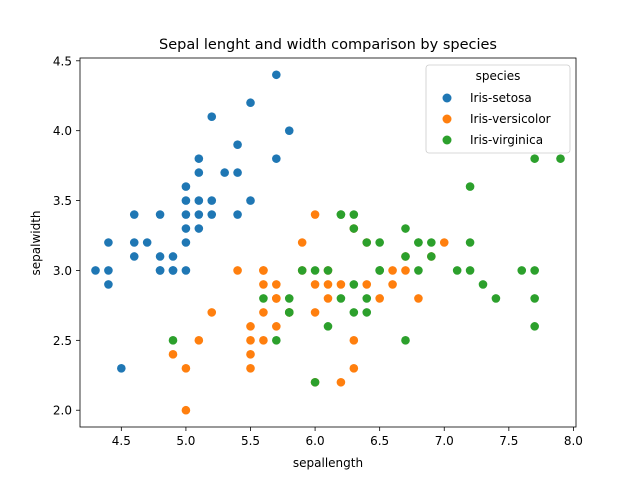 The width and height of the screenshot is (640, 480). Describe the element at coordinates (447, 119) in the screenshot. I see `legend-marker-iris-versicolor` at that location.